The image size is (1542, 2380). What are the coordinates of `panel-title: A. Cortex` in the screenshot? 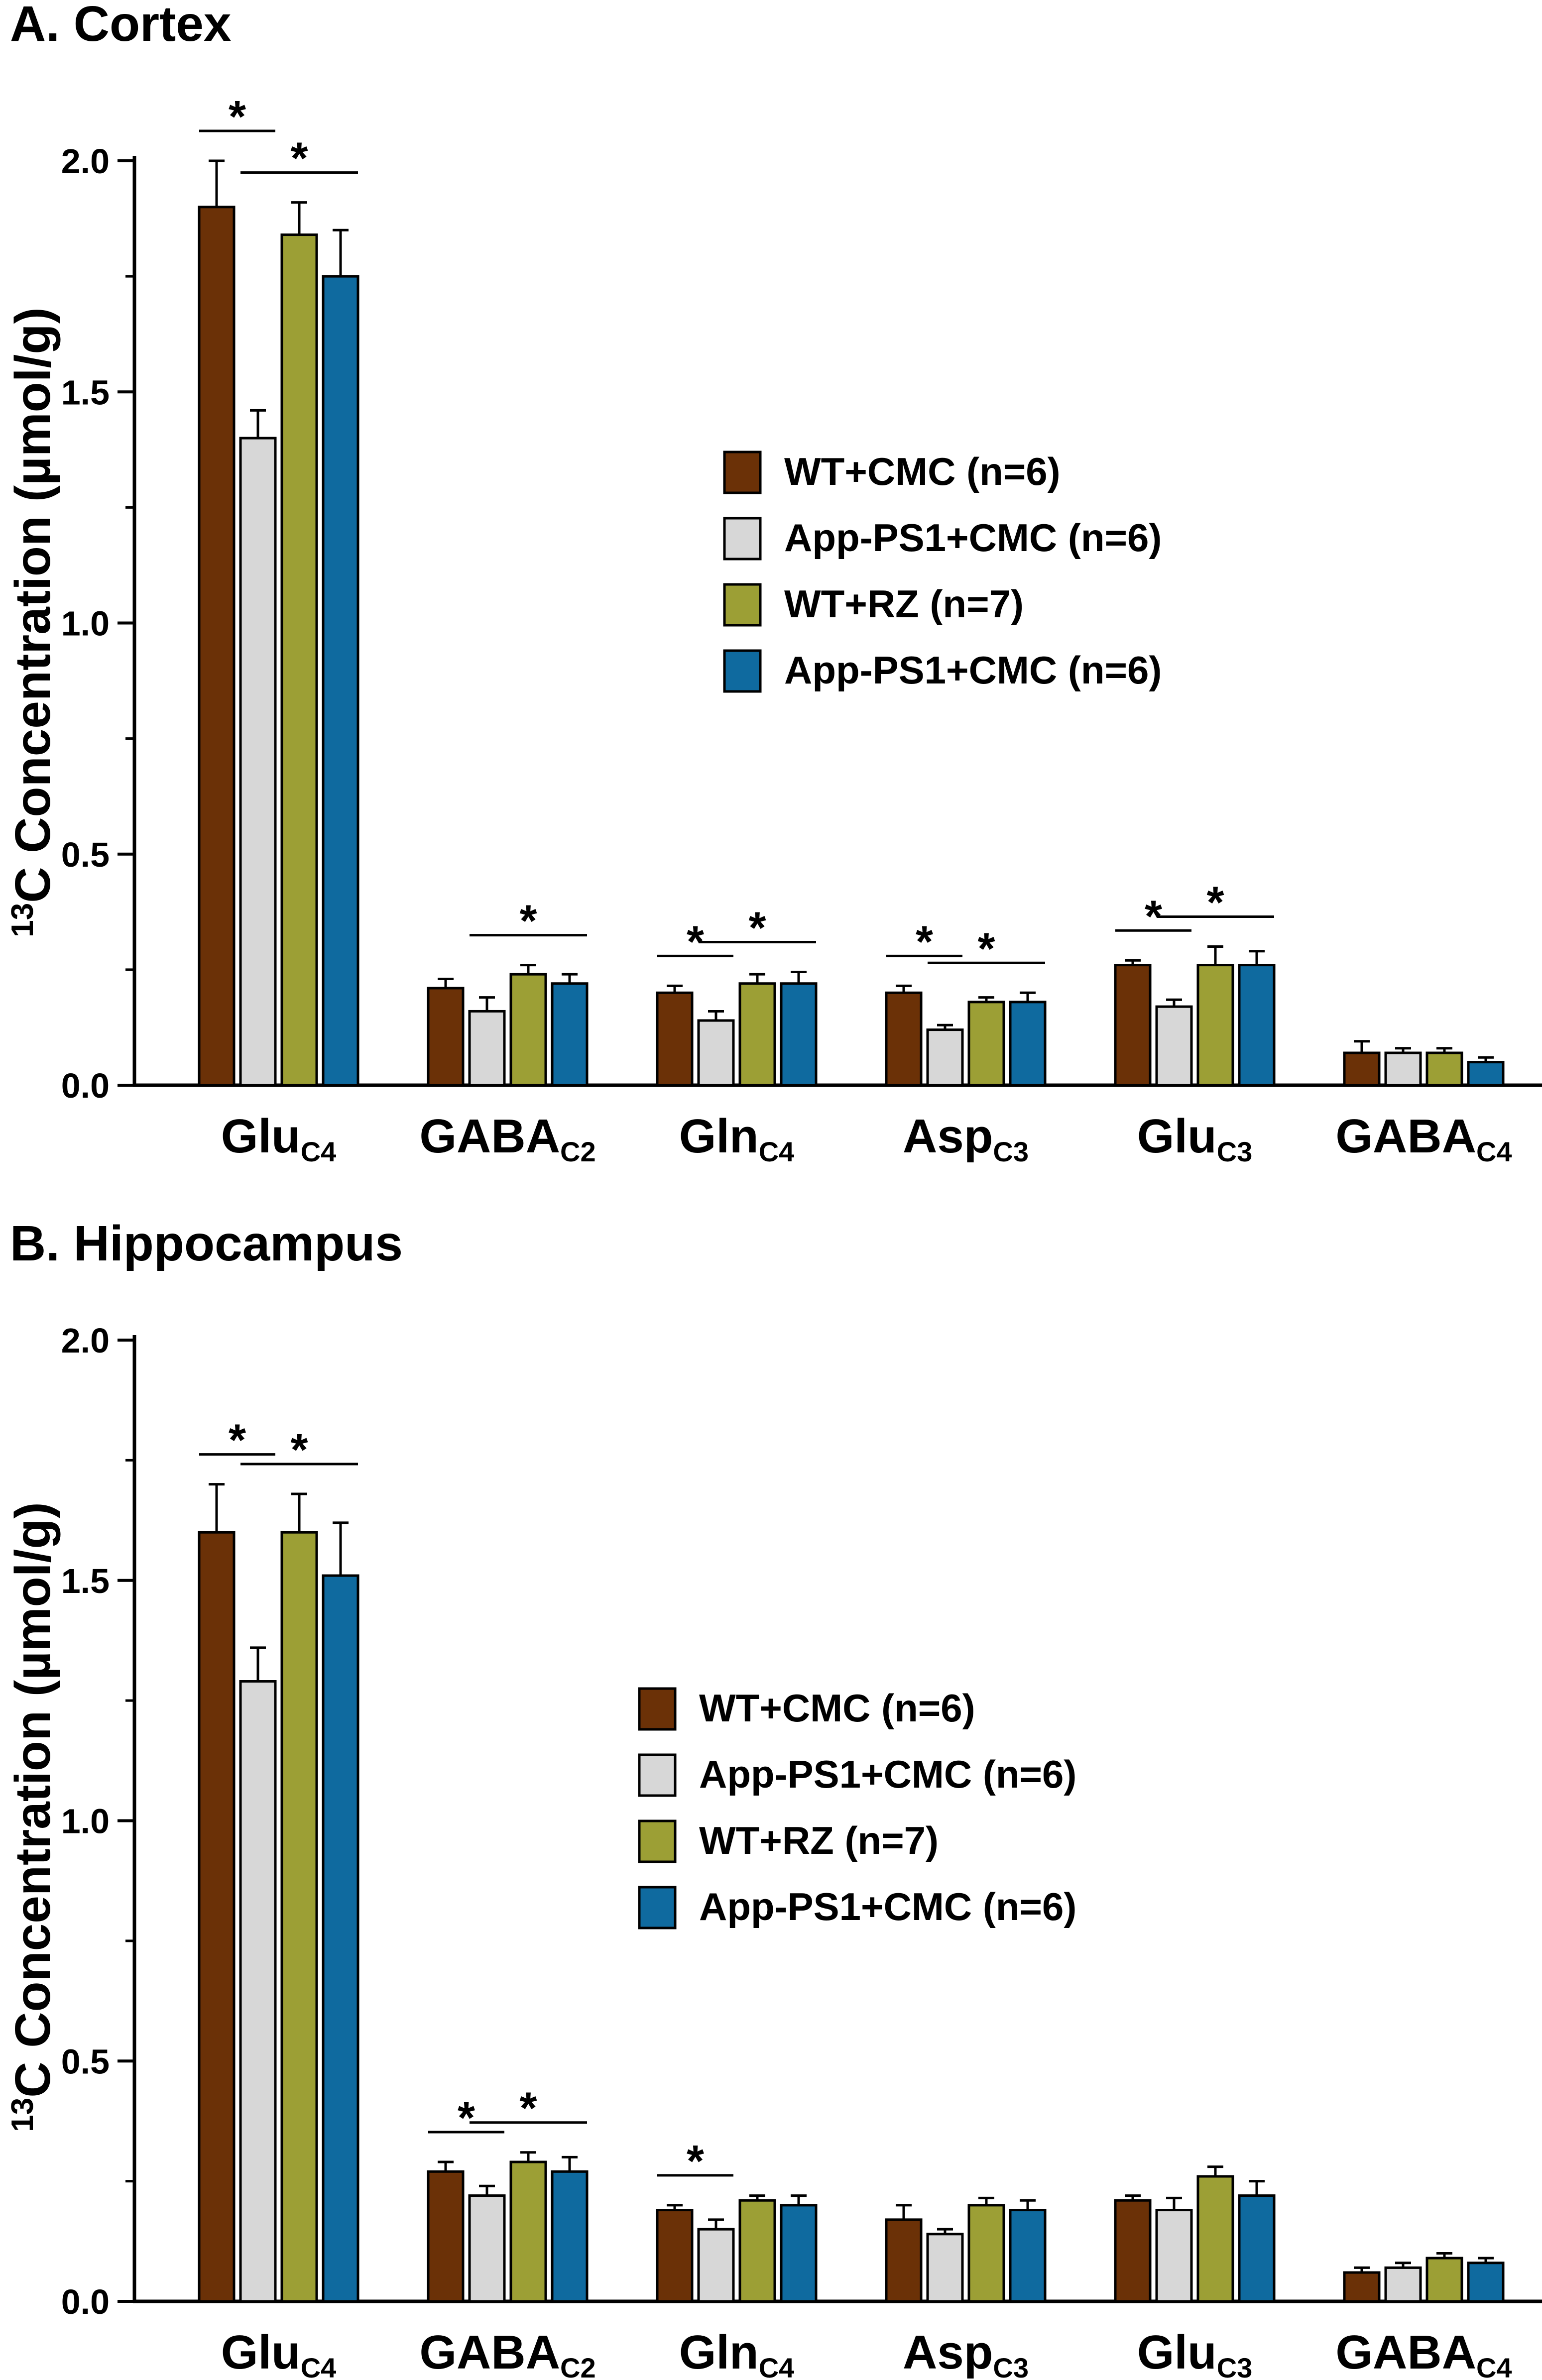 It's located at (121, 26).